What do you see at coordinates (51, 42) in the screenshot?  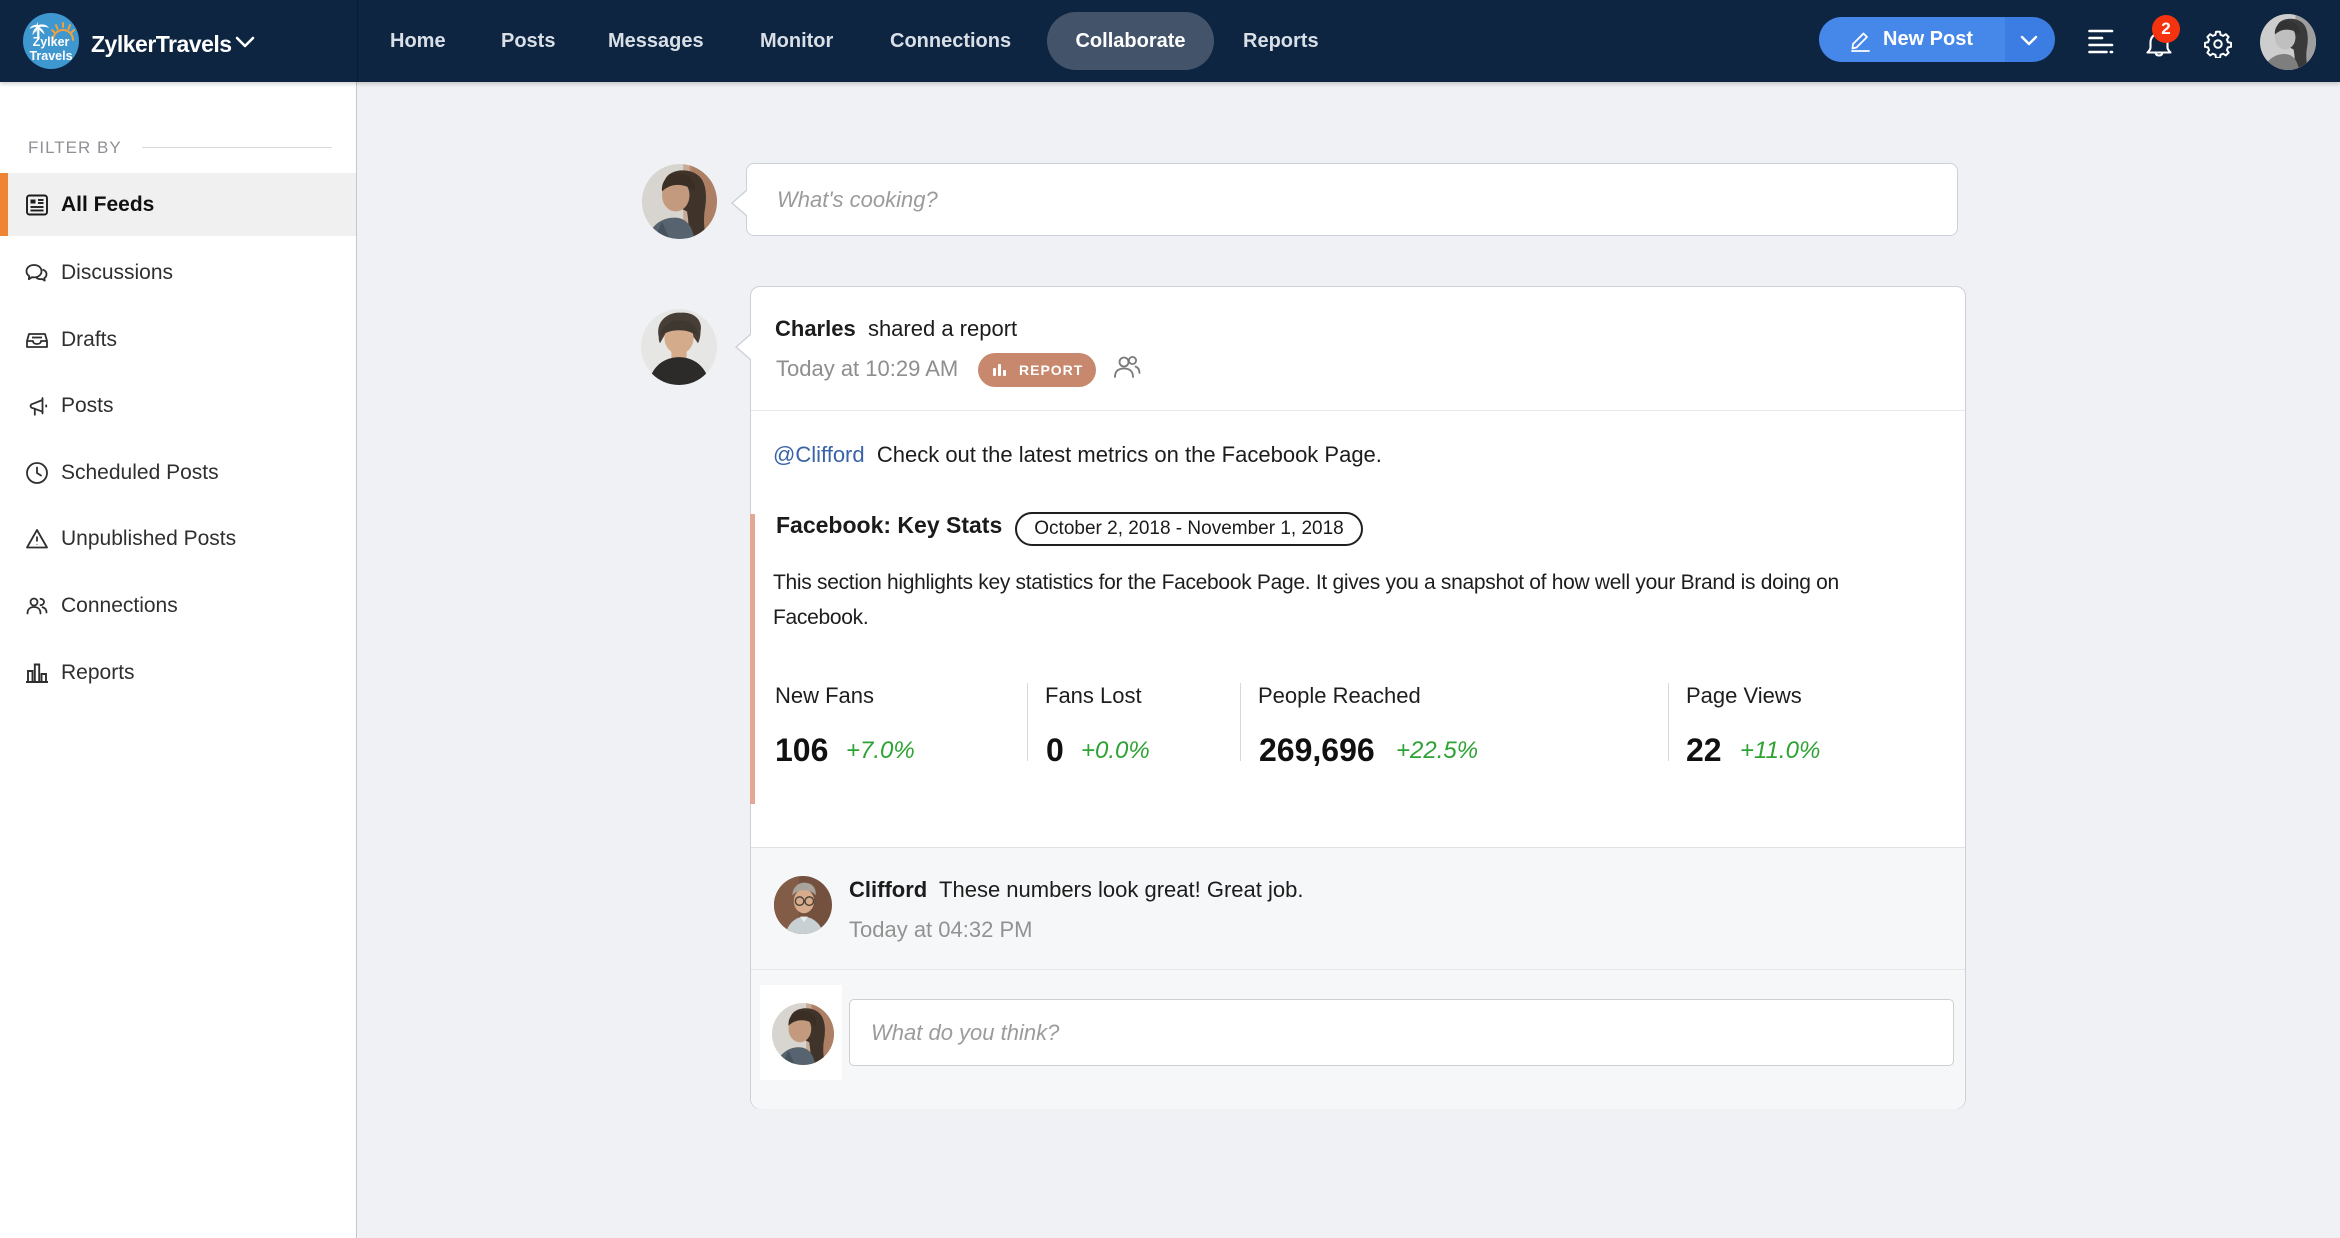 I see `svg-text: Zylker` at bounding box center [51, 42].